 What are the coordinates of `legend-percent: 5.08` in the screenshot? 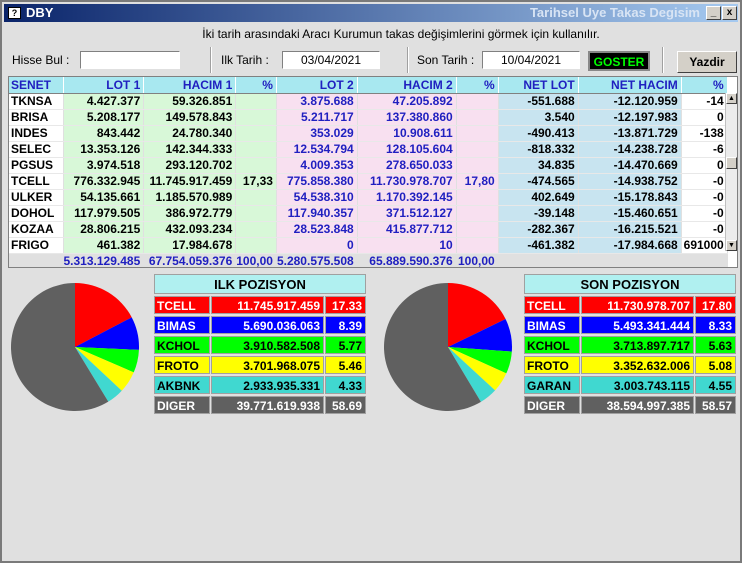 It's located at (715, 365).